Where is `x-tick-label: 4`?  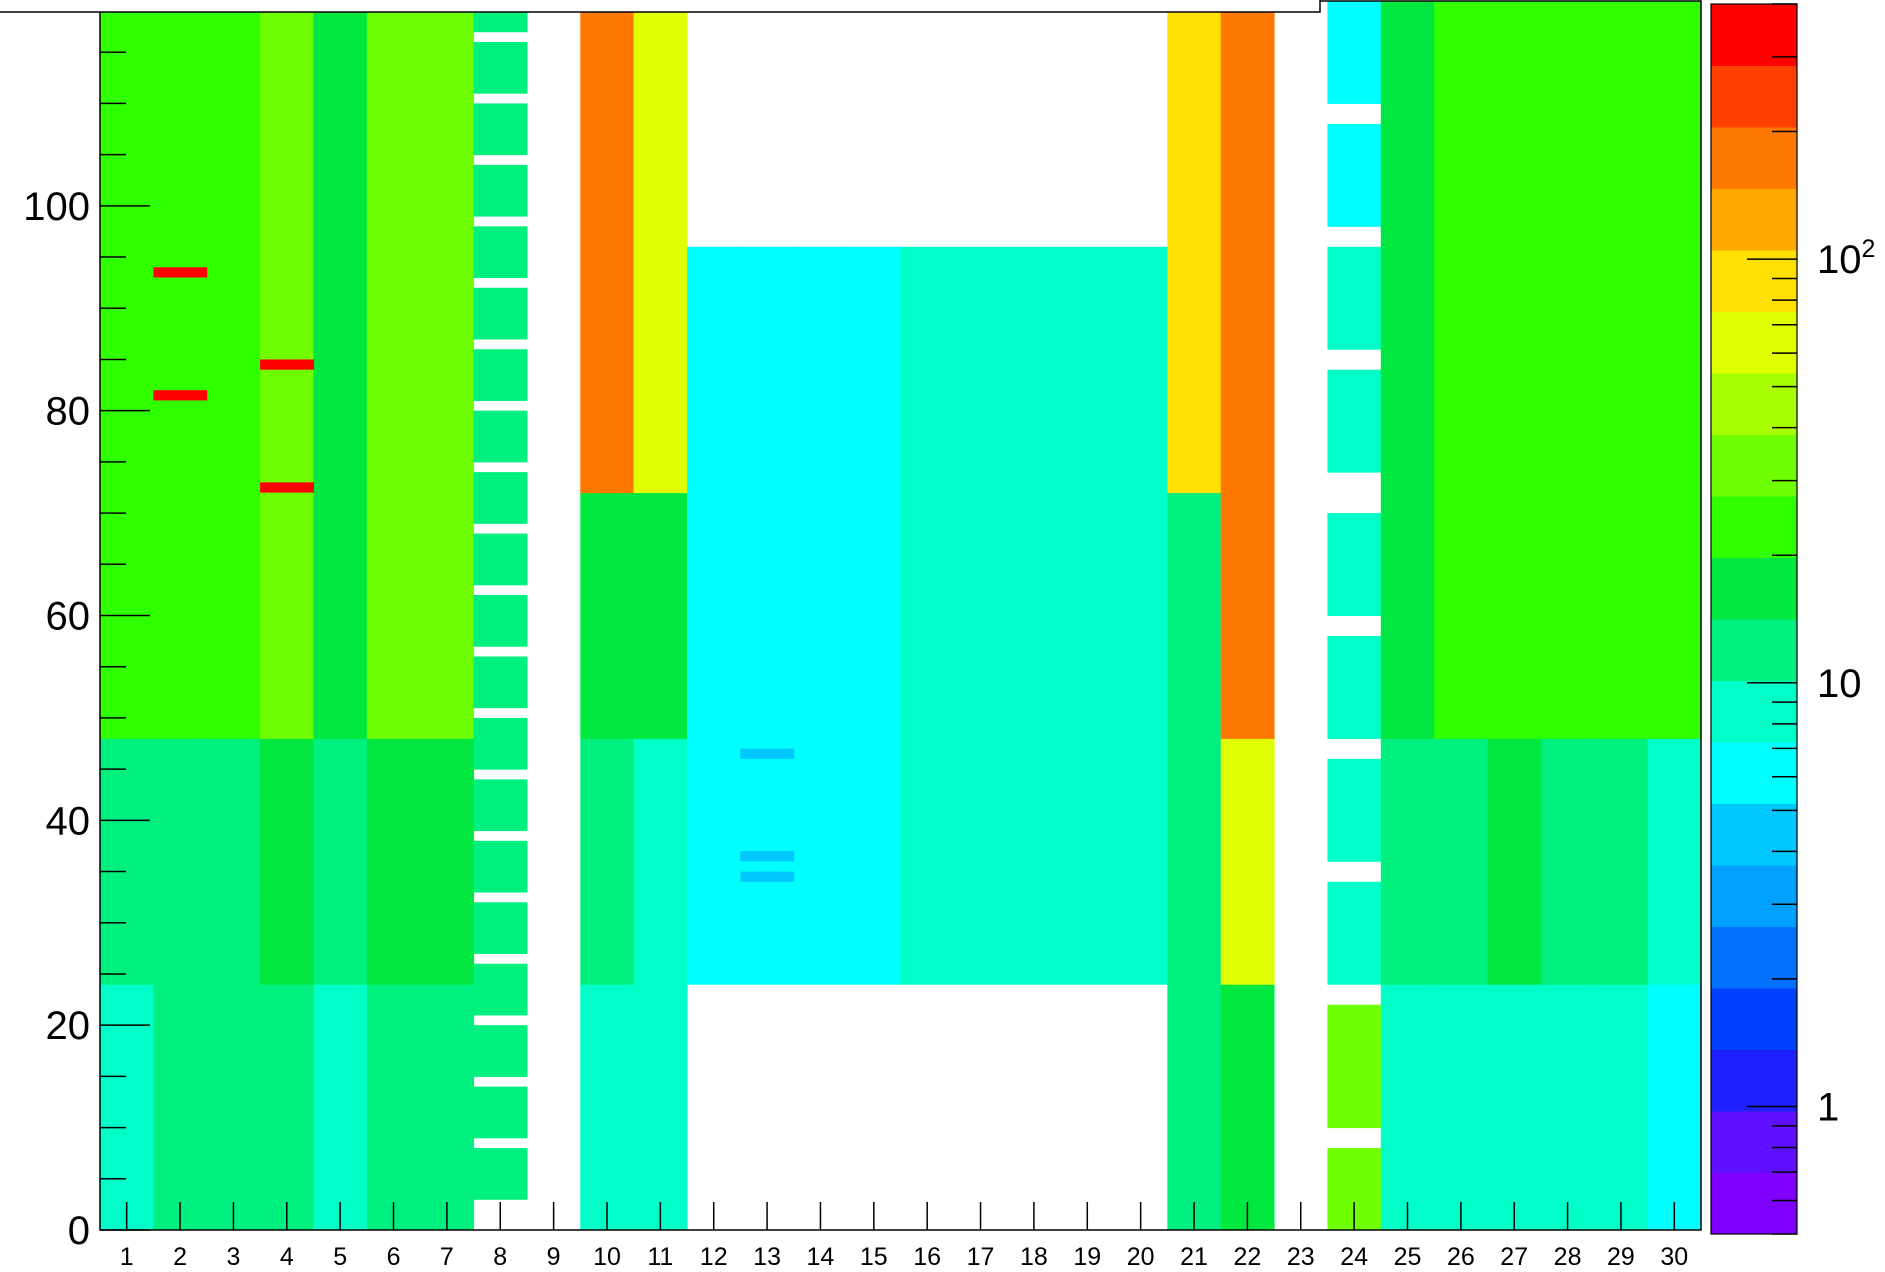 x-tick-label: 4 is located at coordinates (287, 1257).